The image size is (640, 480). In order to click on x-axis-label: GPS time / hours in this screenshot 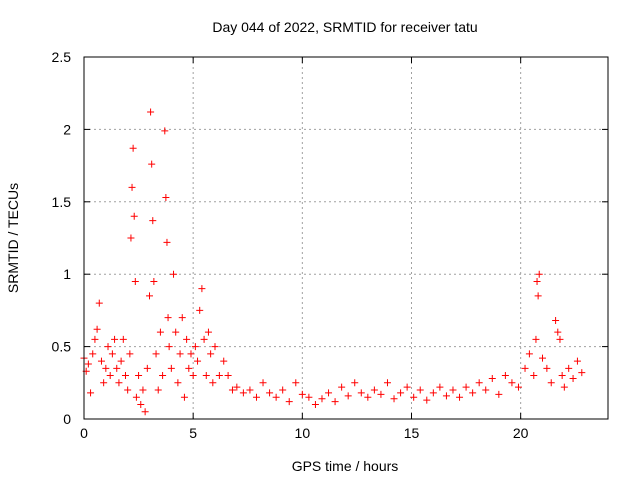, I will do `click(345, 466)`.